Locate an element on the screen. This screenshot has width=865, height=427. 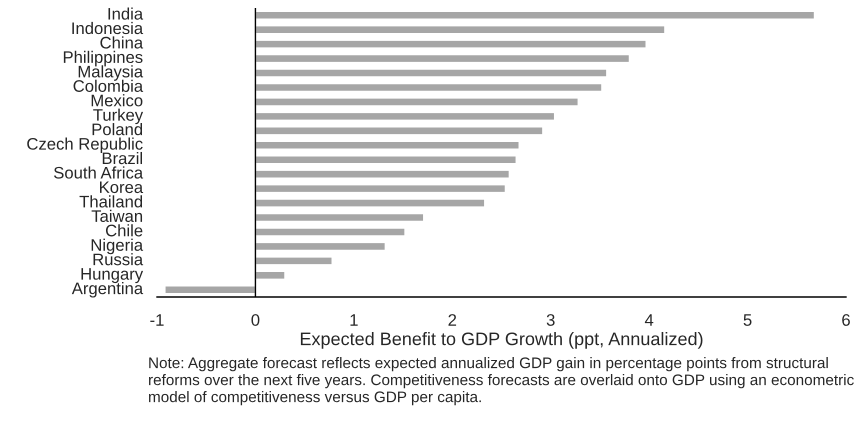
y-tick-label: Malaysia is located at coordinates (111, 73).